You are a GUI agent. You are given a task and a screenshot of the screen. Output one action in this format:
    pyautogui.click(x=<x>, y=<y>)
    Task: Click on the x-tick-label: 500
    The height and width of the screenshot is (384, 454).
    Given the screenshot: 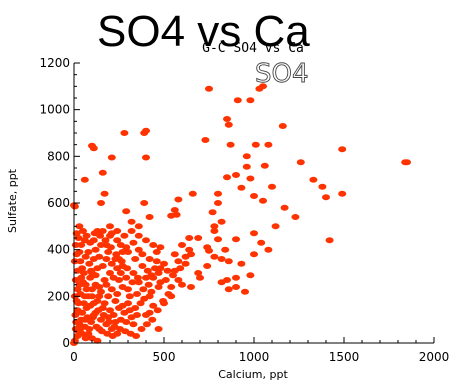 What is the action you would take?
    pyautogui.click(x=164, y=357)
    